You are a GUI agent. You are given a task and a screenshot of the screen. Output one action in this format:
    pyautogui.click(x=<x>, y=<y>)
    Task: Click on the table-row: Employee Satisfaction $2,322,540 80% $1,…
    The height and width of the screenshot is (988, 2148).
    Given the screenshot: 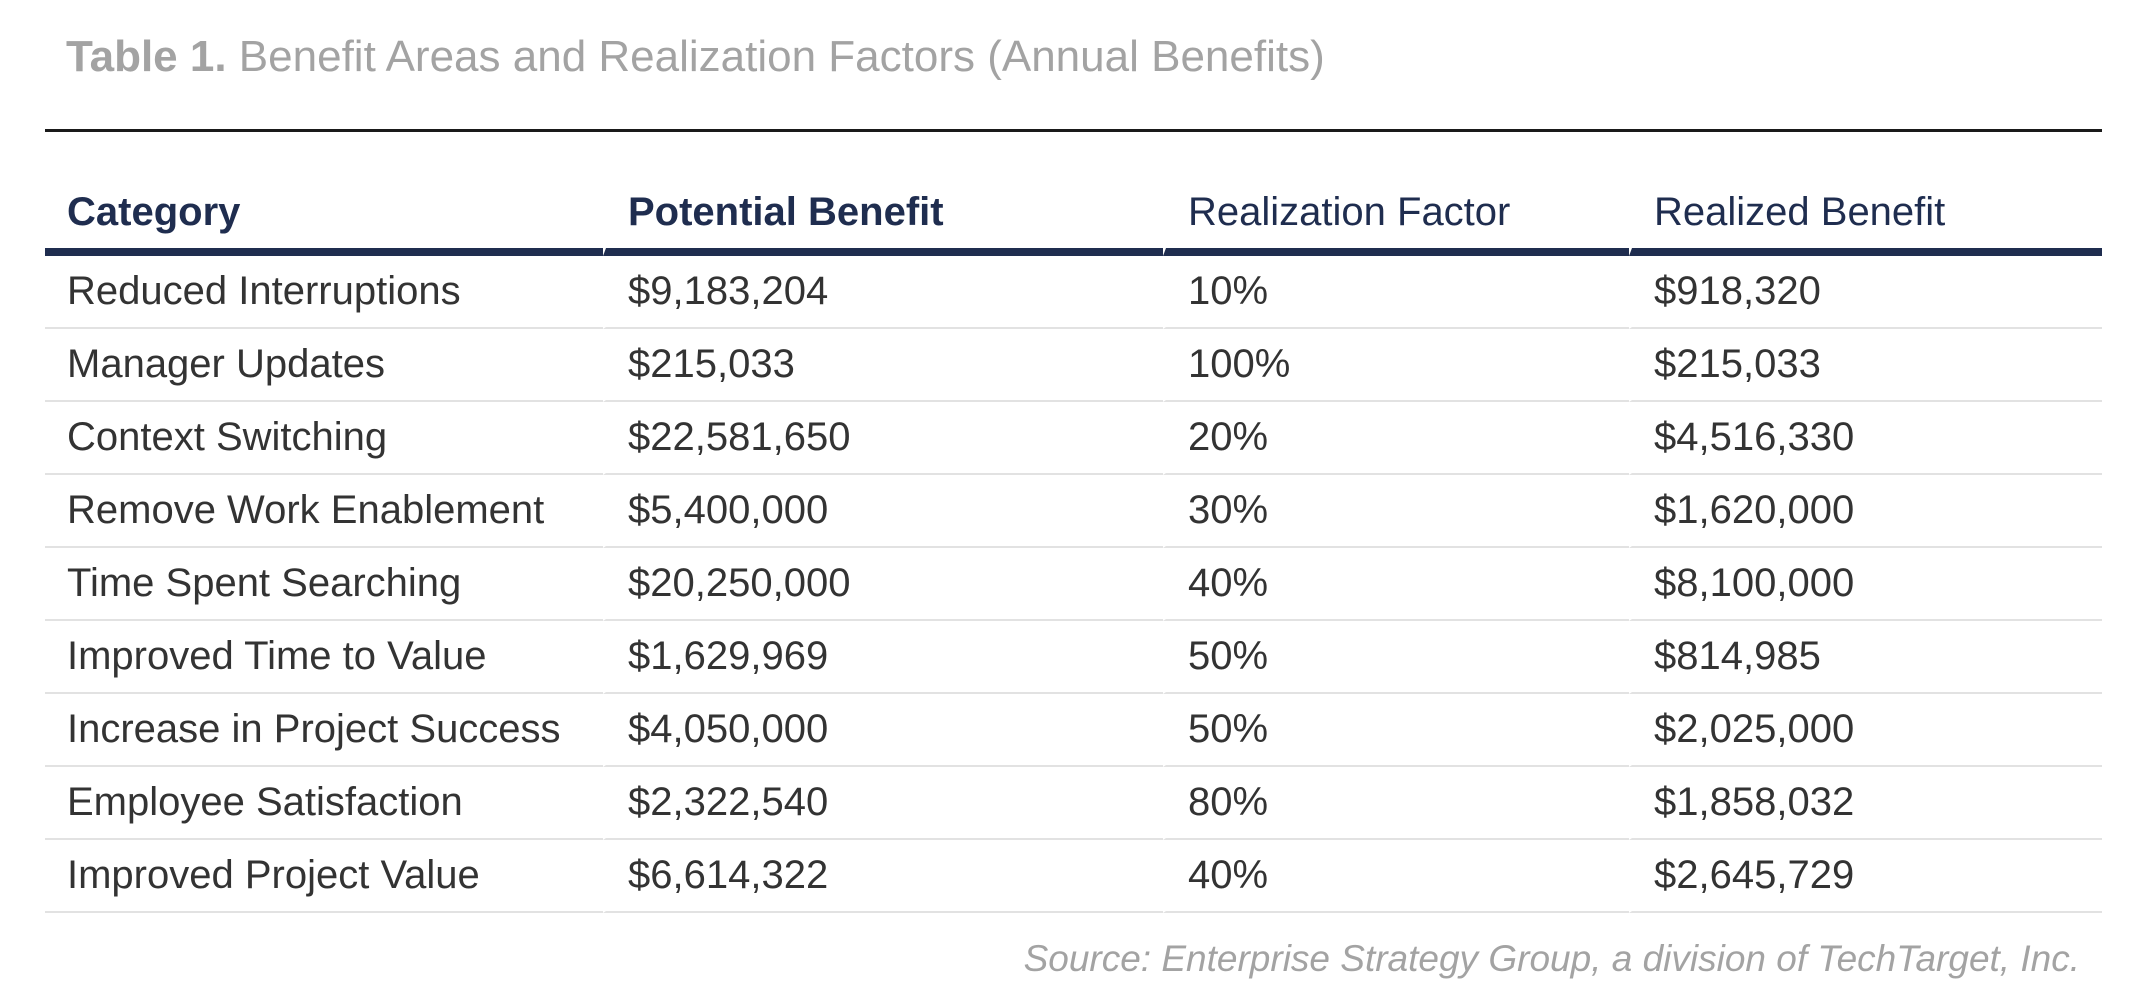 What is the action you would take?
    pyautogui.click(x=1073, y=803)
    